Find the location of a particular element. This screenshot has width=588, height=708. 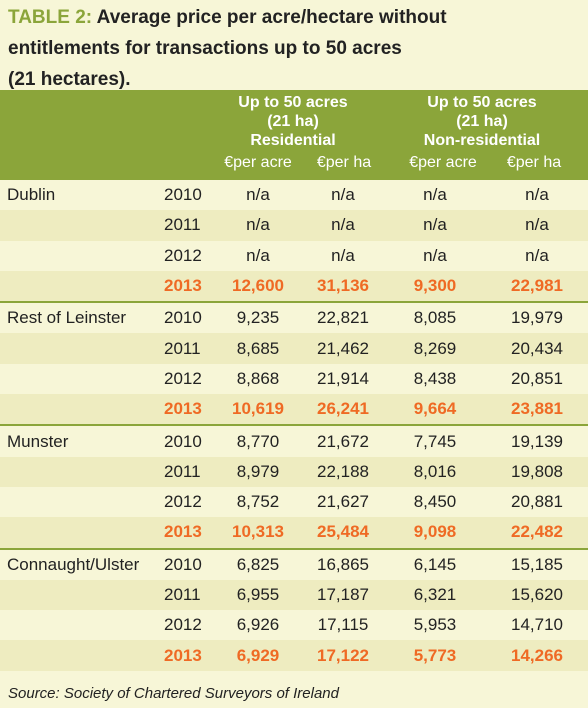

region-cell: Connaught/Ulster is located at coordinates (80, 563).